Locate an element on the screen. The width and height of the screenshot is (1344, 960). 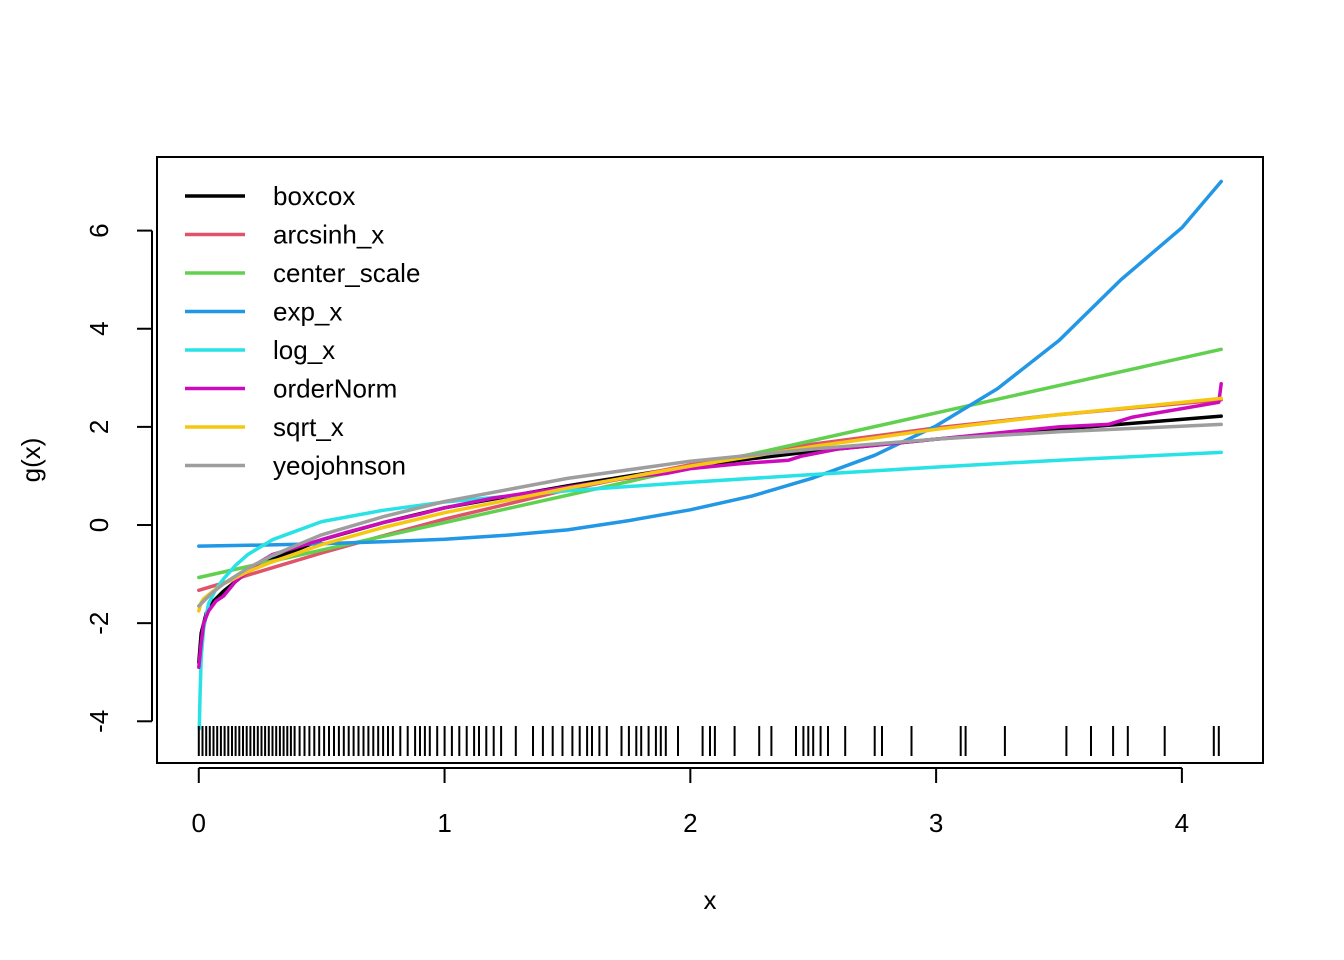
x-tick-label: 3 is located at coordinates (936, 823).